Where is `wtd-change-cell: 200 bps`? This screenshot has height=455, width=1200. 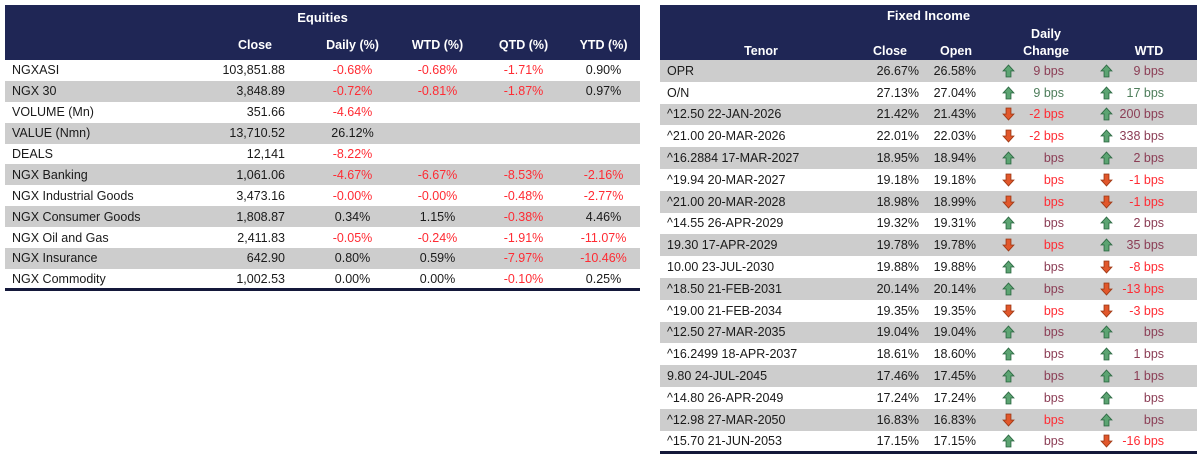
wtd-change-cell: 200 bps is located at coordinates (1141, 115).